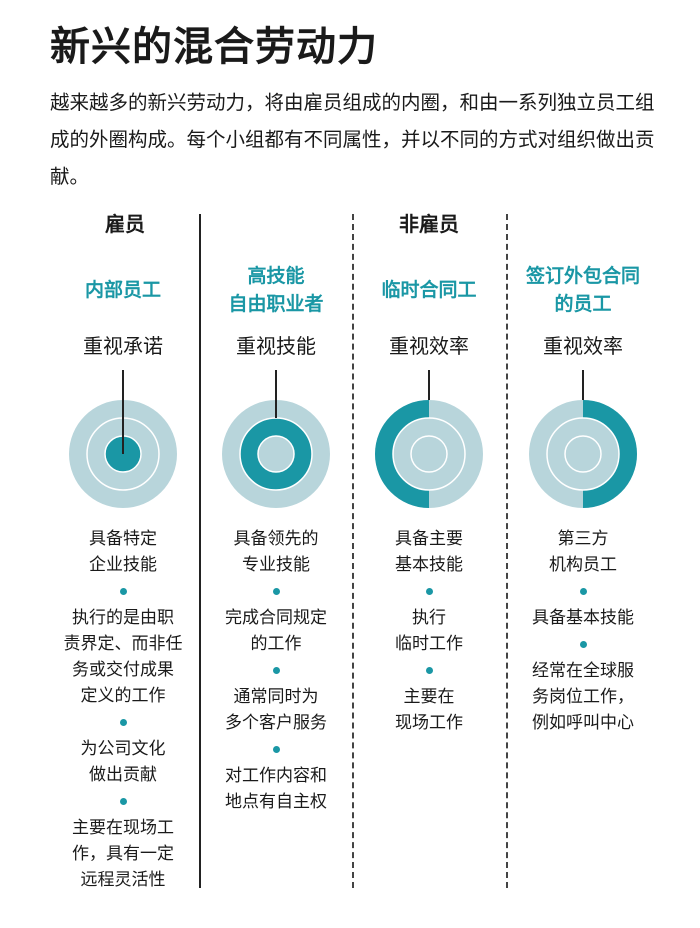  Describe the element at coordinates (582, 290) in the screenshot. I see `column-title: 签订外包合同 的员工` at that location.